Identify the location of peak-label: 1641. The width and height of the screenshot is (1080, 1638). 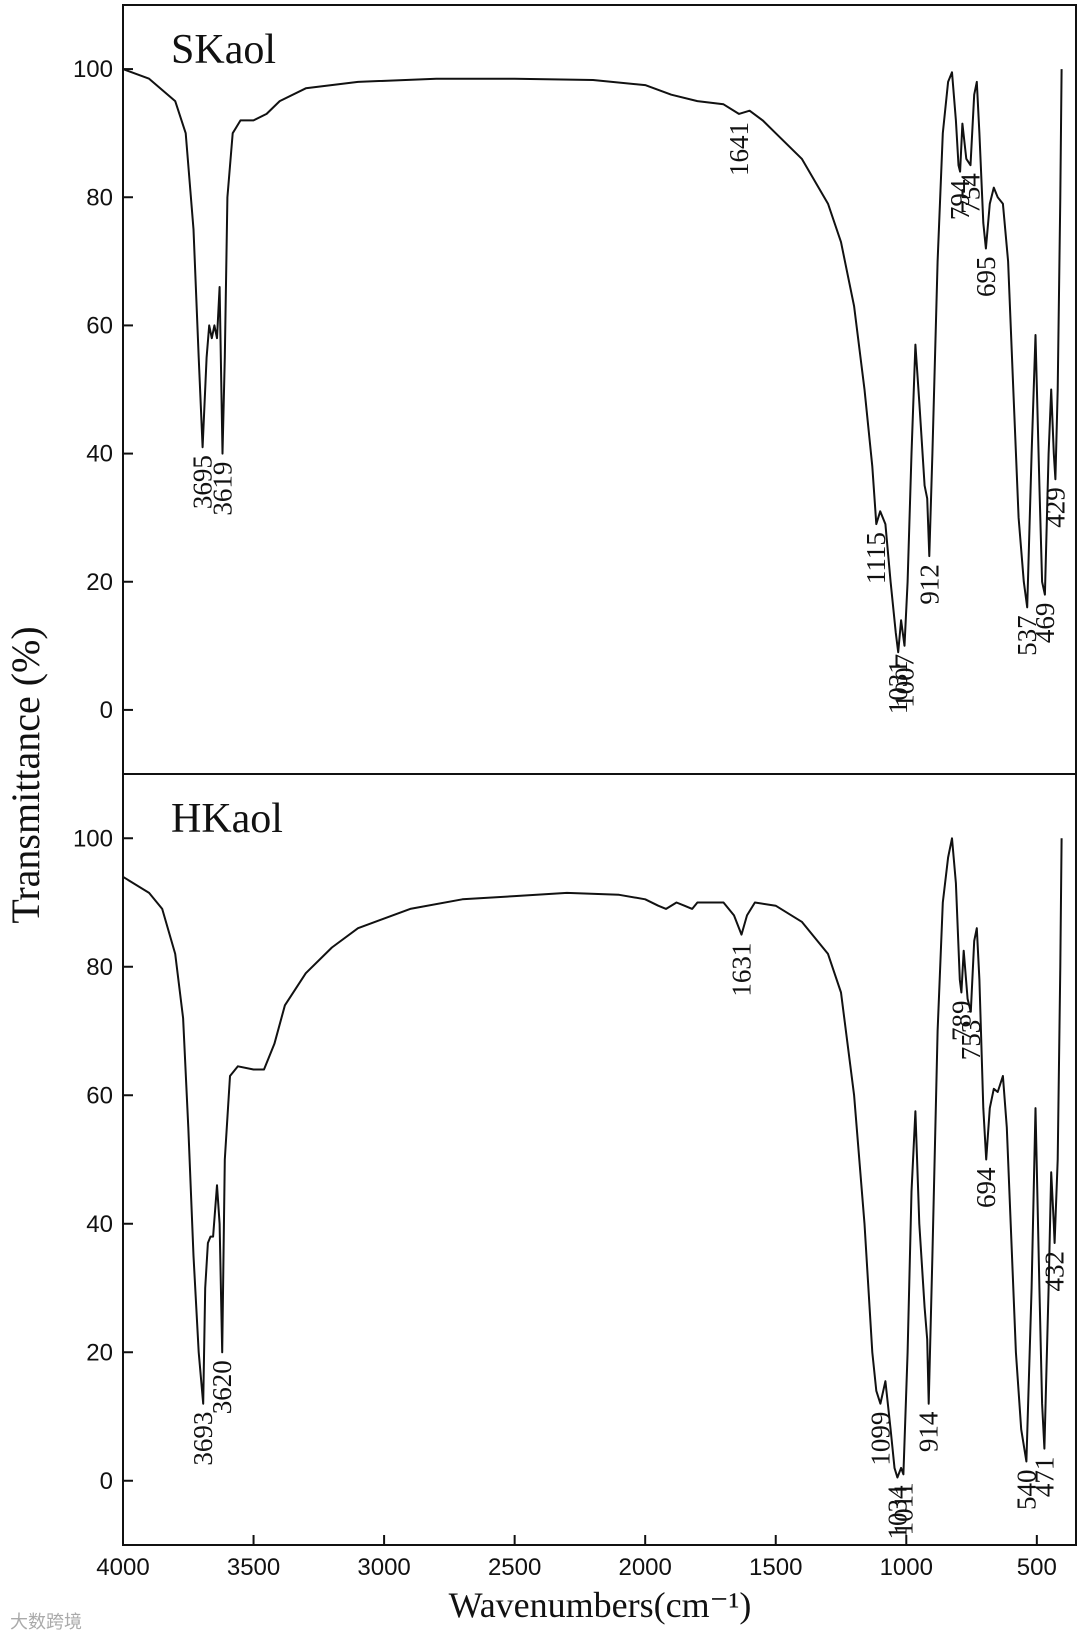
(739, 149).